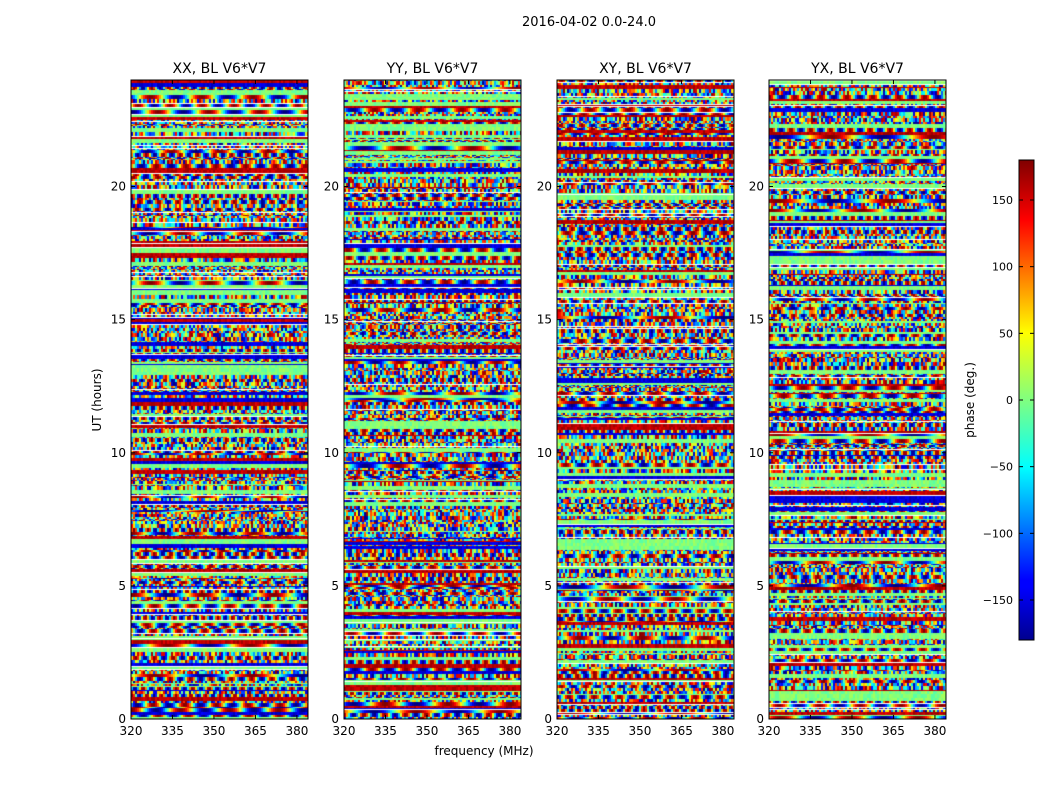  What do you see at coordinates (1002, 267) in the screenshot?
I see `colorbar-tick-label: 100` at bounding box center [1002, 267].